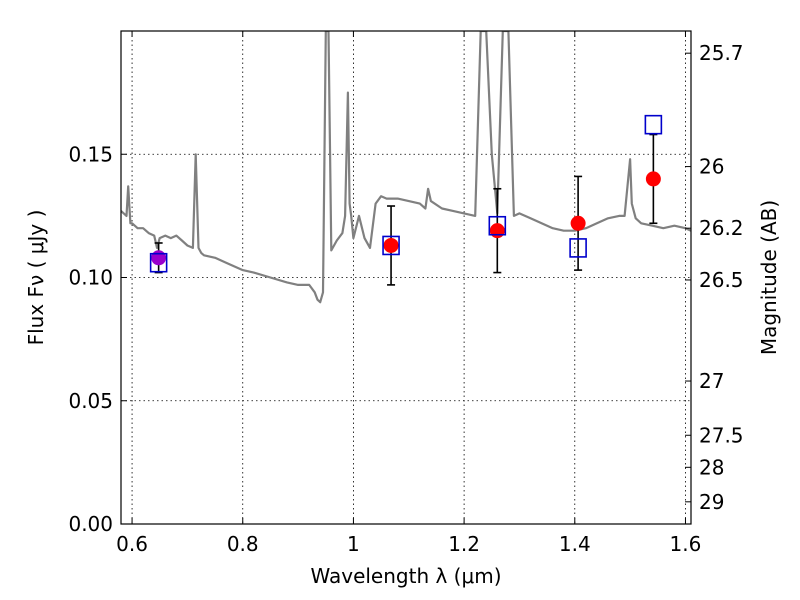  Describe the element at coordinates (90, 154) in the screenshot. I see `y-tick-label: 0.15` at that location.